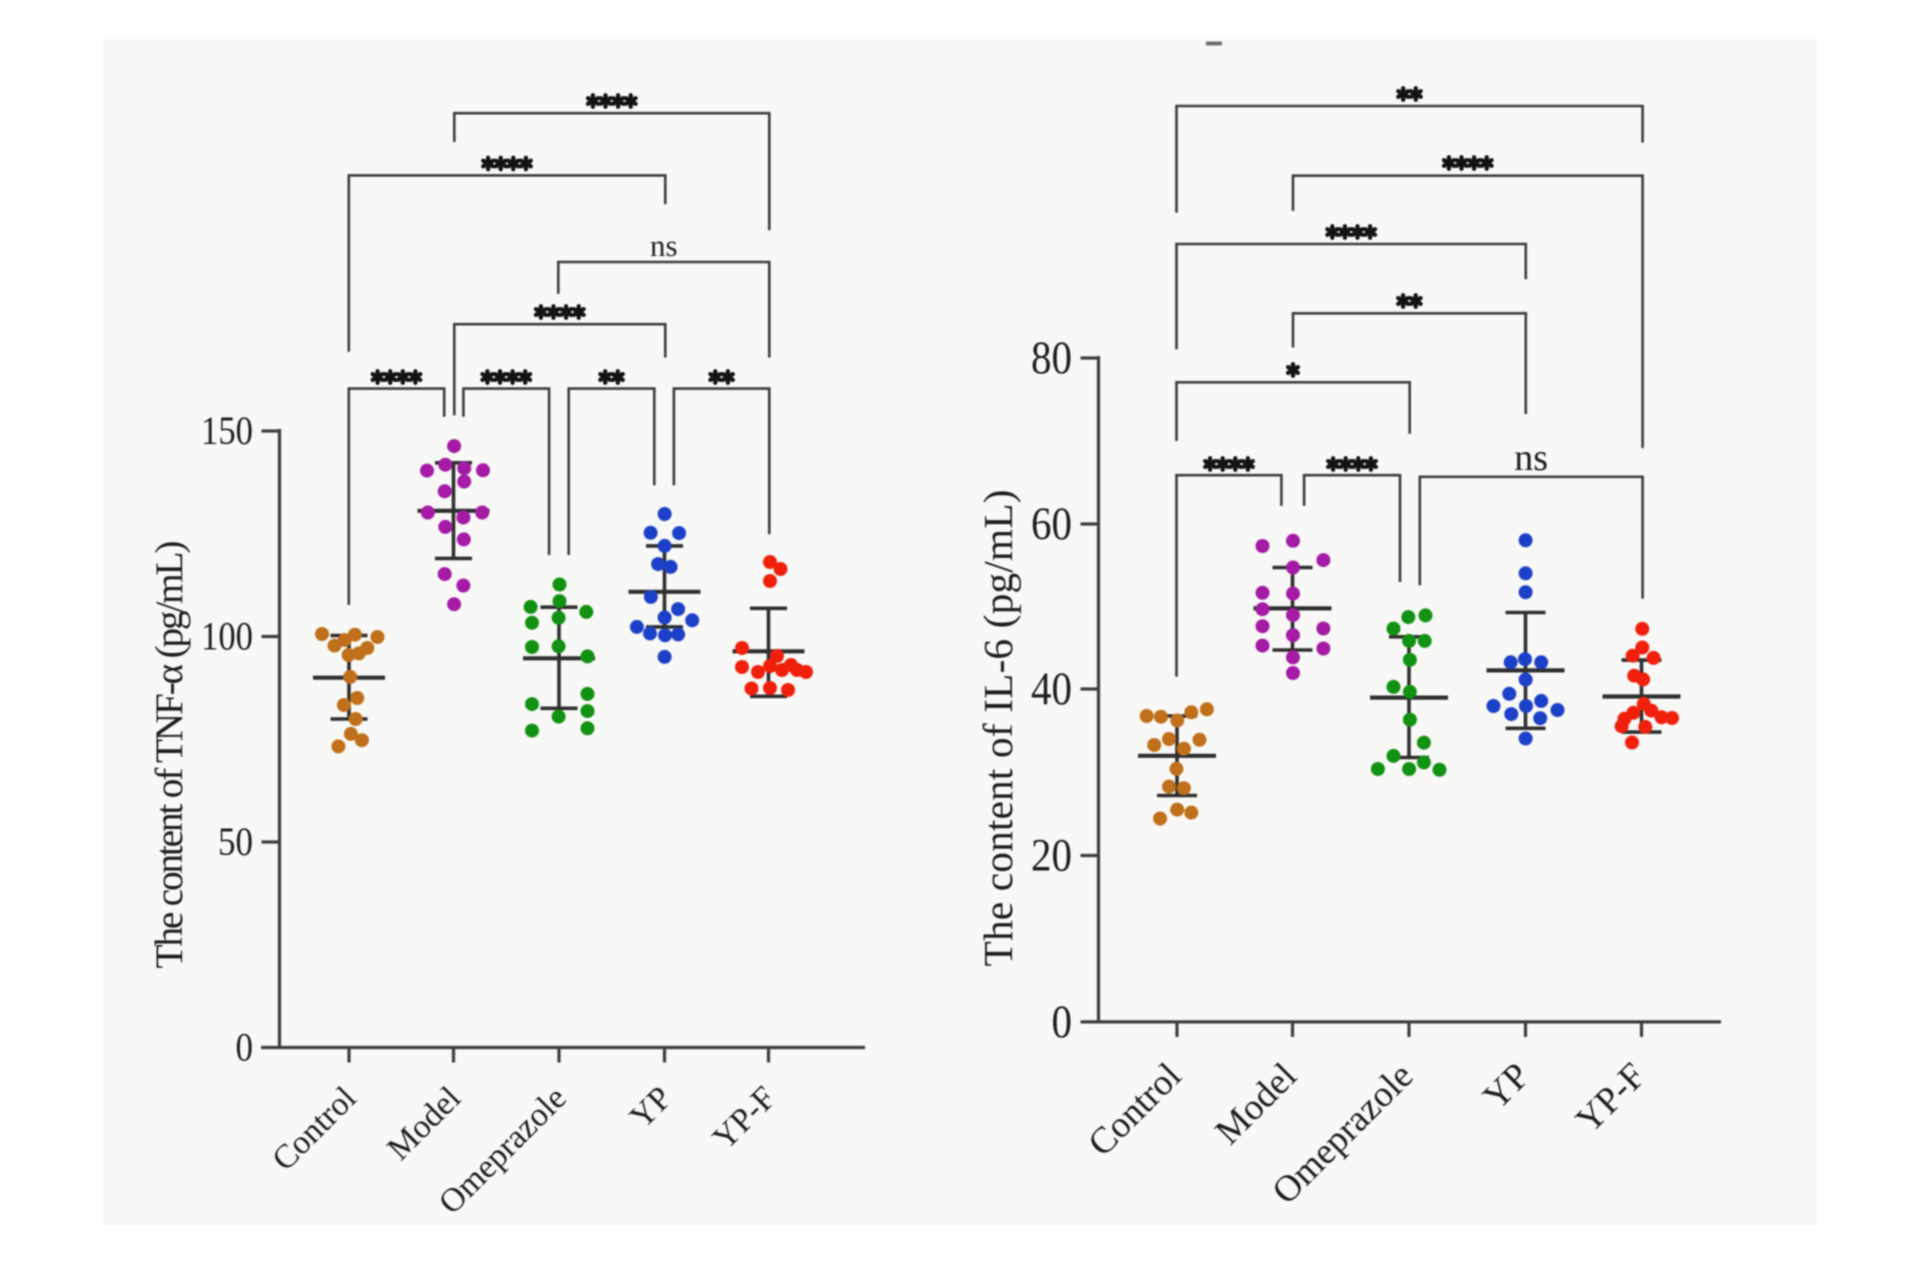  I want to click on svg-text: 80, so click(1051, 358).